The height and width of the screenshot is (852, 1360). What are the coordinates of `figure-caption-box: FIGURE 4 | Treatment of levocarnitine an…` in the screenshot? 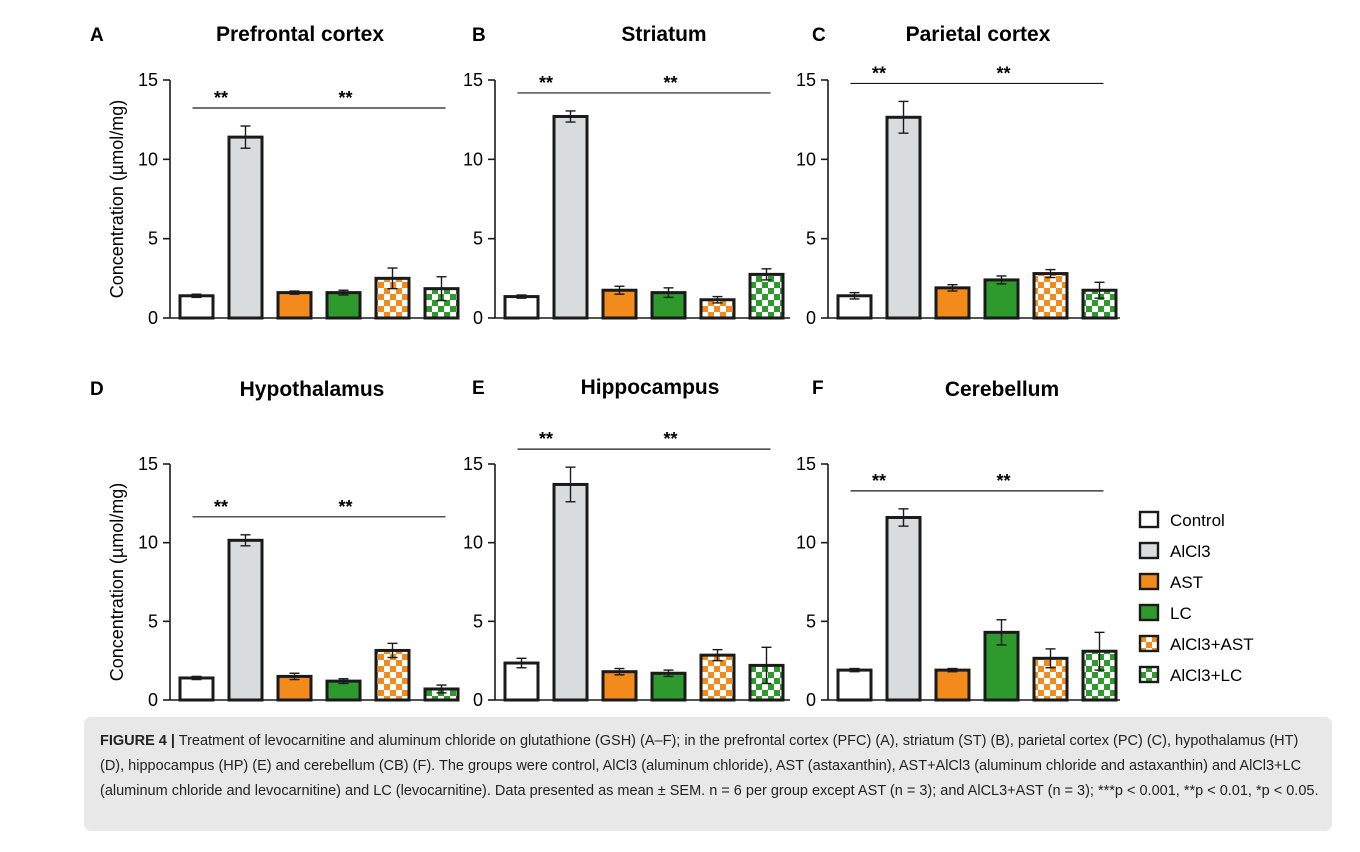 It's located at (708, 774).